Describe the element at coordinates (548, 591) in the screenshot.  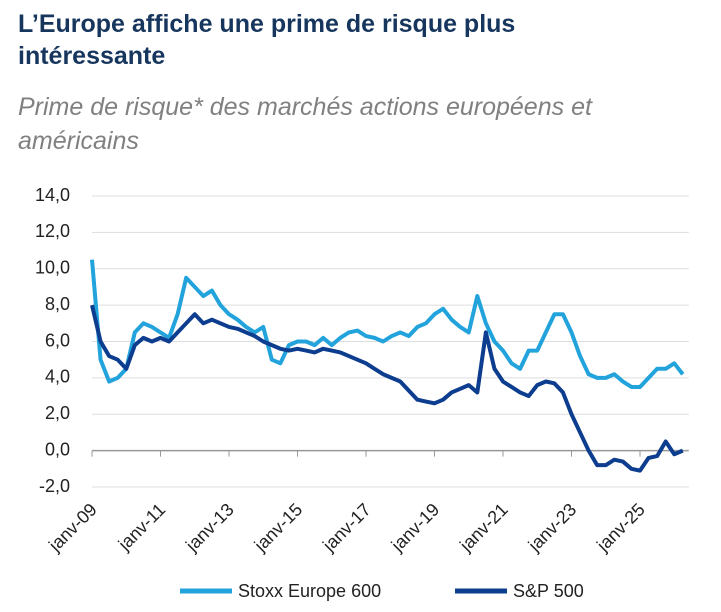
I see `legend-label: S&P 500` at that location.